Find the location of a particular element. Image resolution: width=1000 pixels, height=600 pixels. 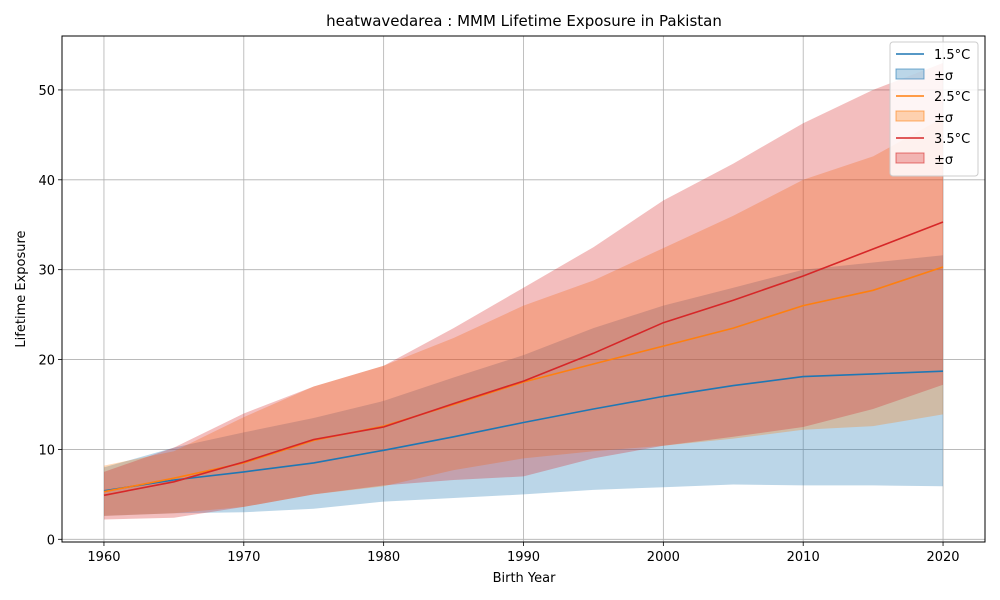

legend-box is located at coordinates (934, 109).